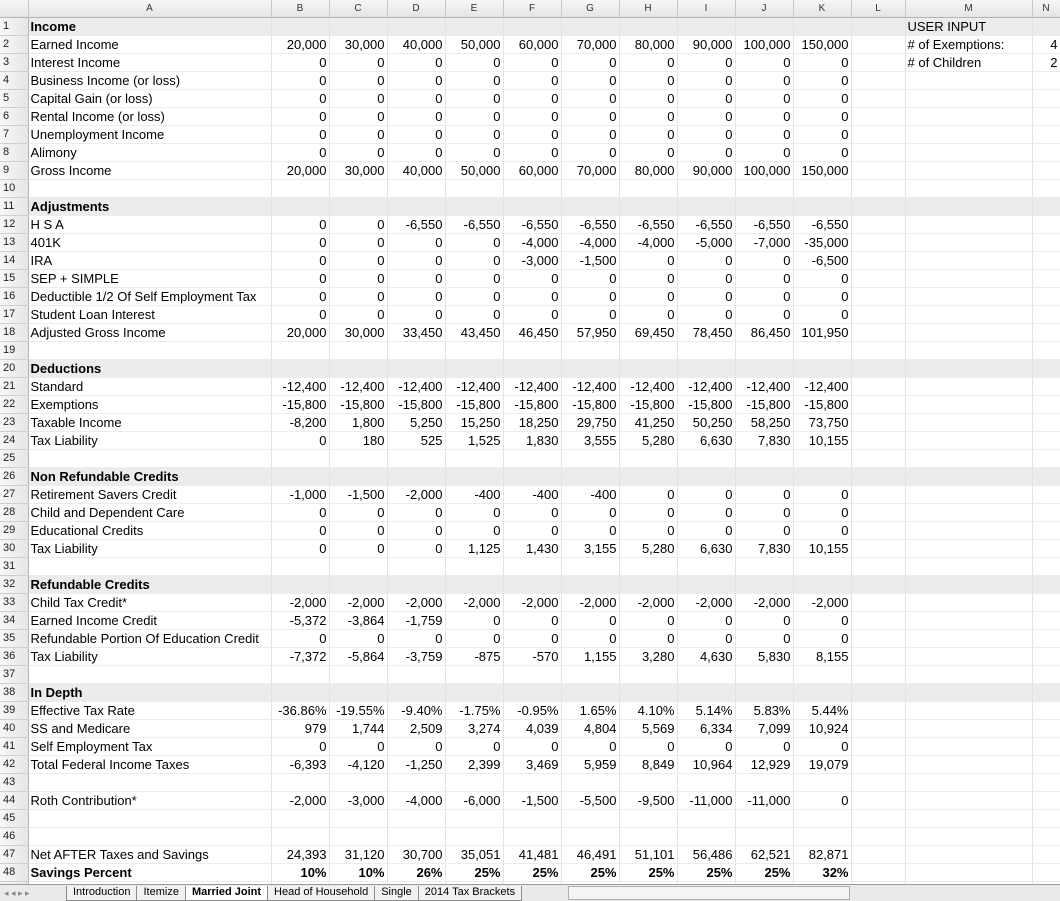 The width and height of the screenshot is (1060, 901). I want to click on column-header: M, so click(969, 9).